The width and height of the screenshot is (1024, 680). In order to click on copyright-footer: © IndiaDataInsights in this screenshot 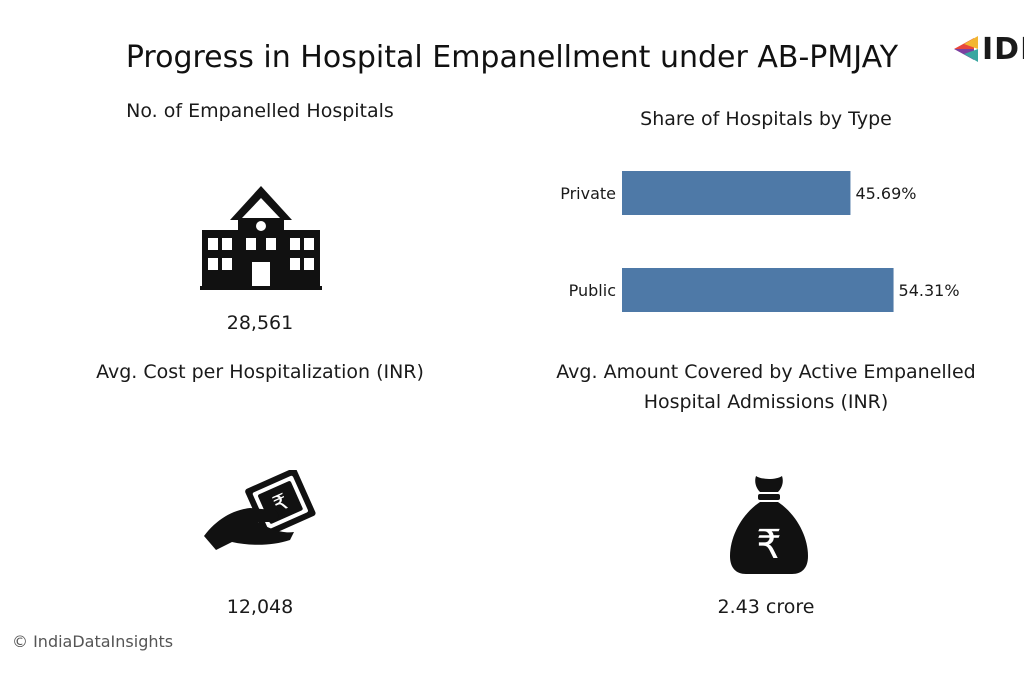, I will do `click(93, 641)`.